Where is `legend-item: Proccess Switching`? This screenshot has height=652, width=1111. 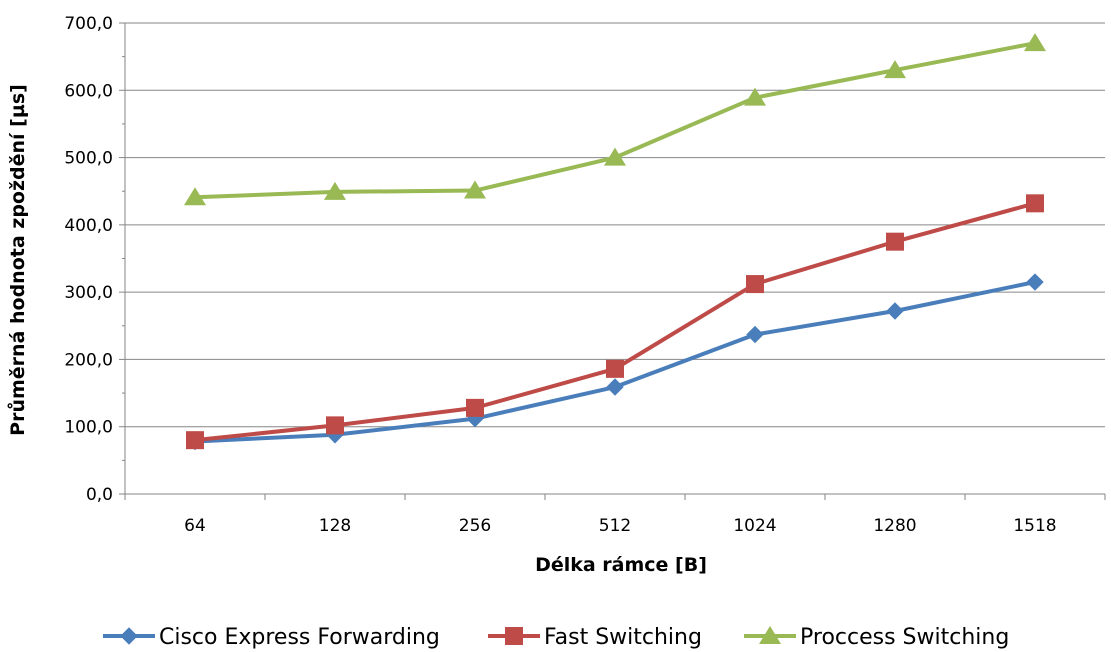
legend-item: Proccess Switching is located at coordinates (876, 637).